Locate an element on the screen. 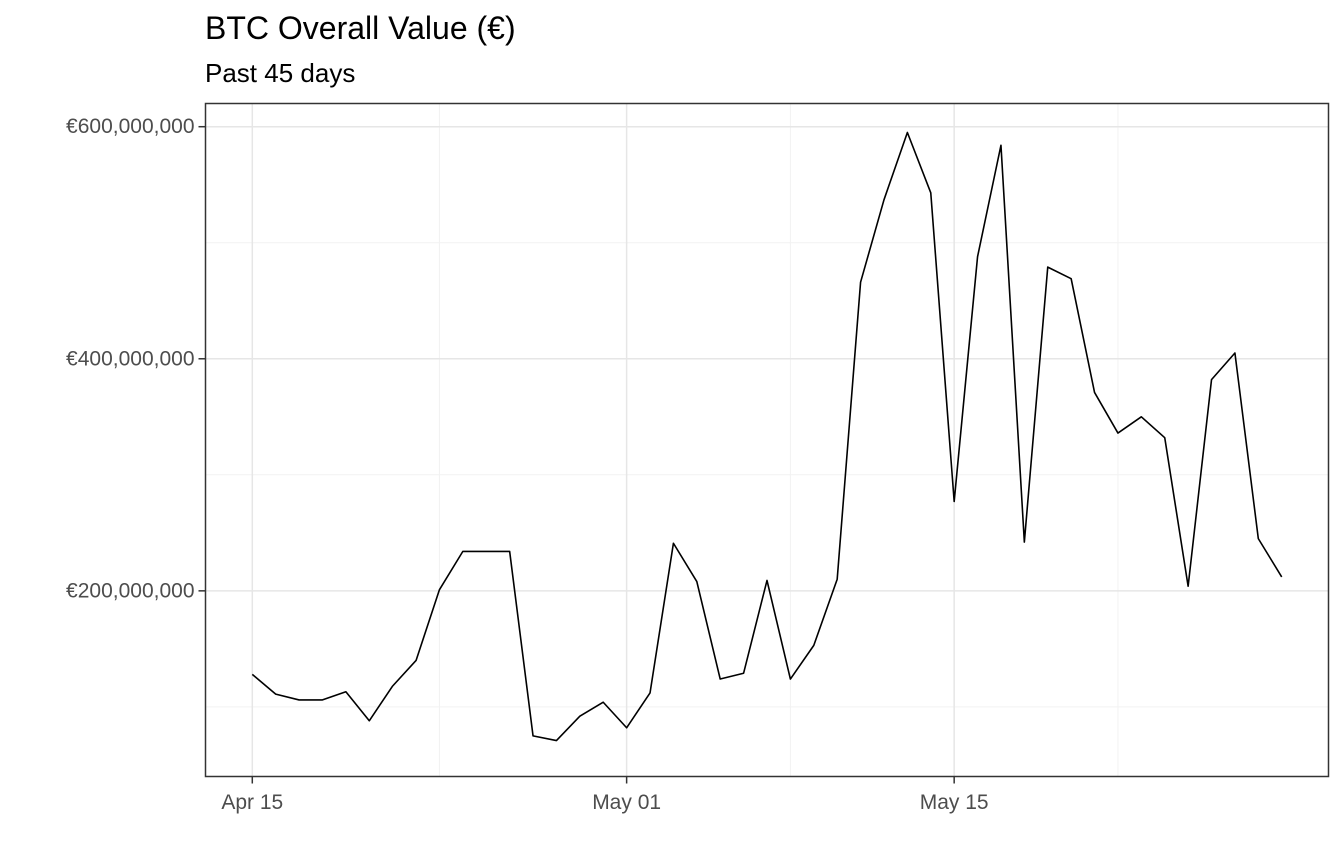 This screenshot has height=865, width=1344. x-tick-label: May 15 is located at coordinates (954, 802).